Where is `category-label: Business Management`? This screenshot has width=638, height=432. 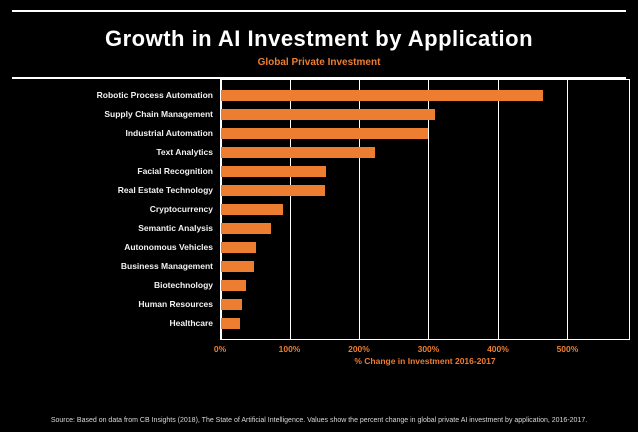
category-label: Business Management is located at coordinates (166, 266).